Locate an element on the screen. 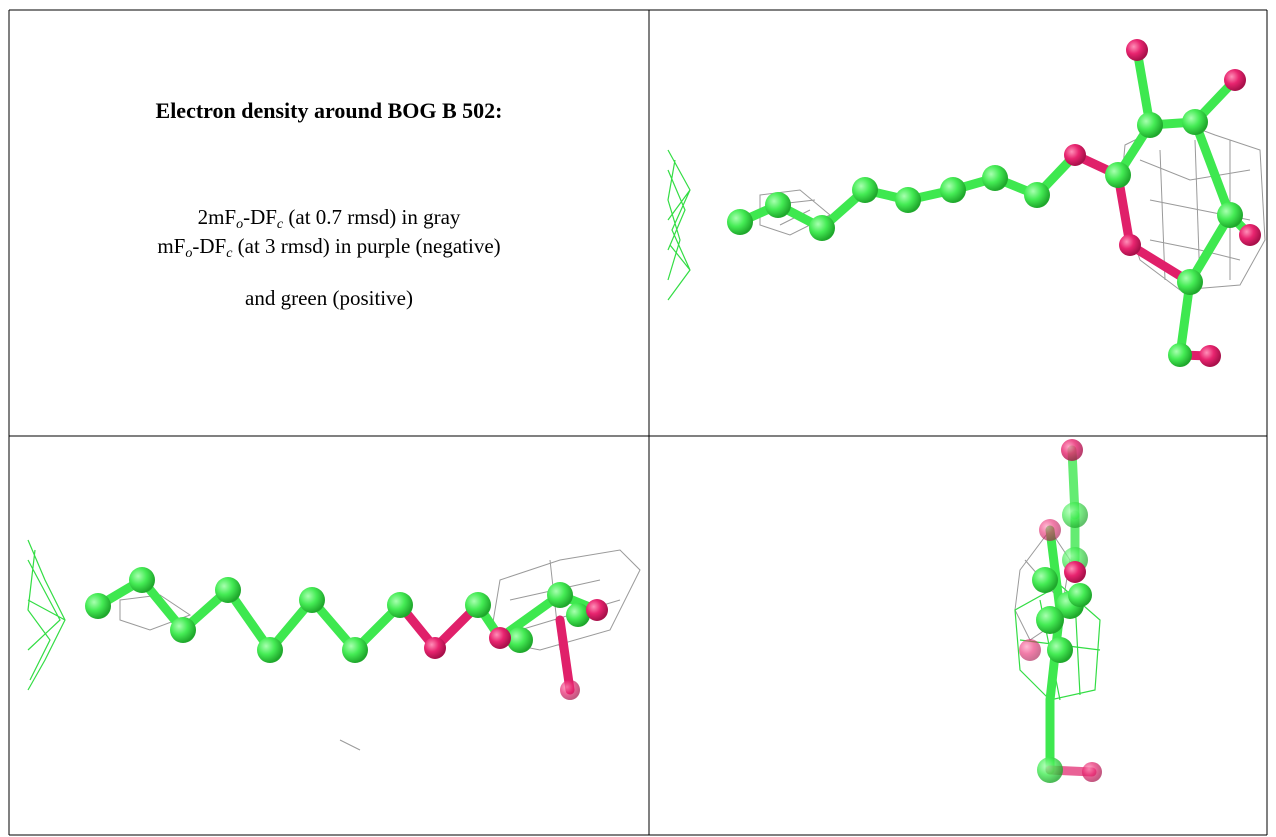 This screenshot has height=837, width=1276. text-part: 2mF is located at coordinates (217, 217).